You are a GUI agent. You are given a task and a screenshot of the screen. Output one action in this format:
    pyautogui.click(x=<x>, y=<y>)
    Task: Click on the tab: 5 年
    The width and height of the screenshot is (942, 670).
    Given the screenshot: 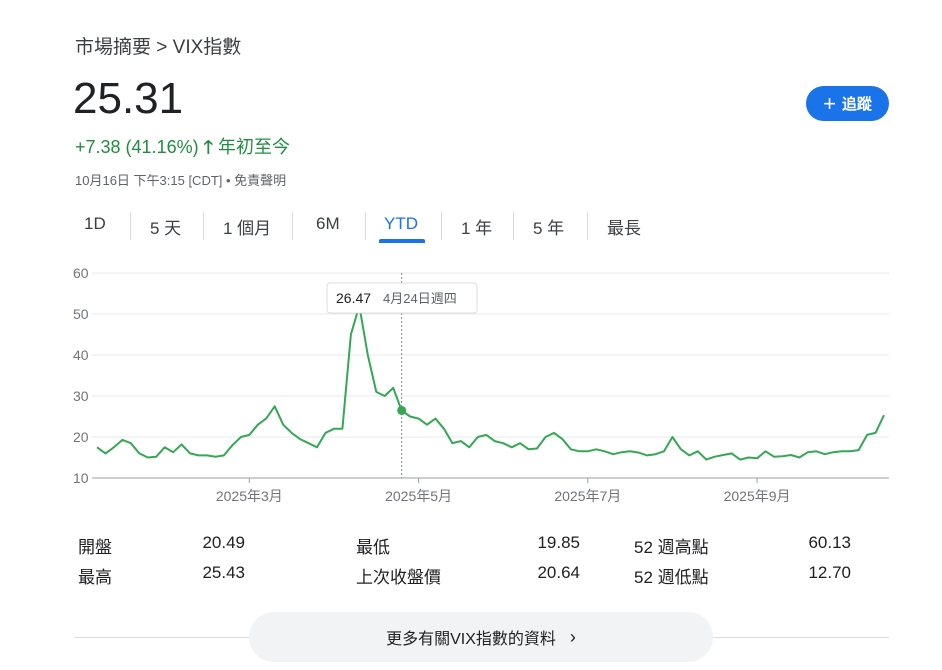 What is the action you would take?
    pyautogui.click(x=549, y=228)
    